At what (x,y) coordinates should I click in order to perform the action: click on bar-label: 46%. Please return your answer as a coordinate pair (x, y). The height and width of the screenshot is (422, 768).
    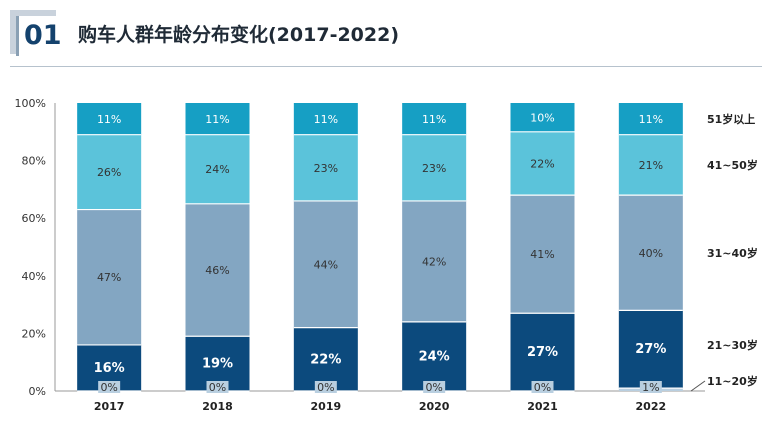
    Looking at the image, I should click on (217, 270).